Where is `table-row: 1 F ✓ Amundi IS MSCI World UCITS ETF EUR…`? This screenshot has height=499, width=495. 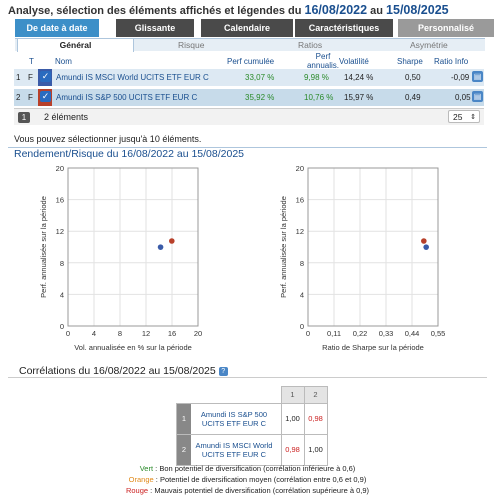
table-row: 1 F ✓ Amundi IS MSCI World UCITS ETF EUR… is located at coordinates (249, 77).